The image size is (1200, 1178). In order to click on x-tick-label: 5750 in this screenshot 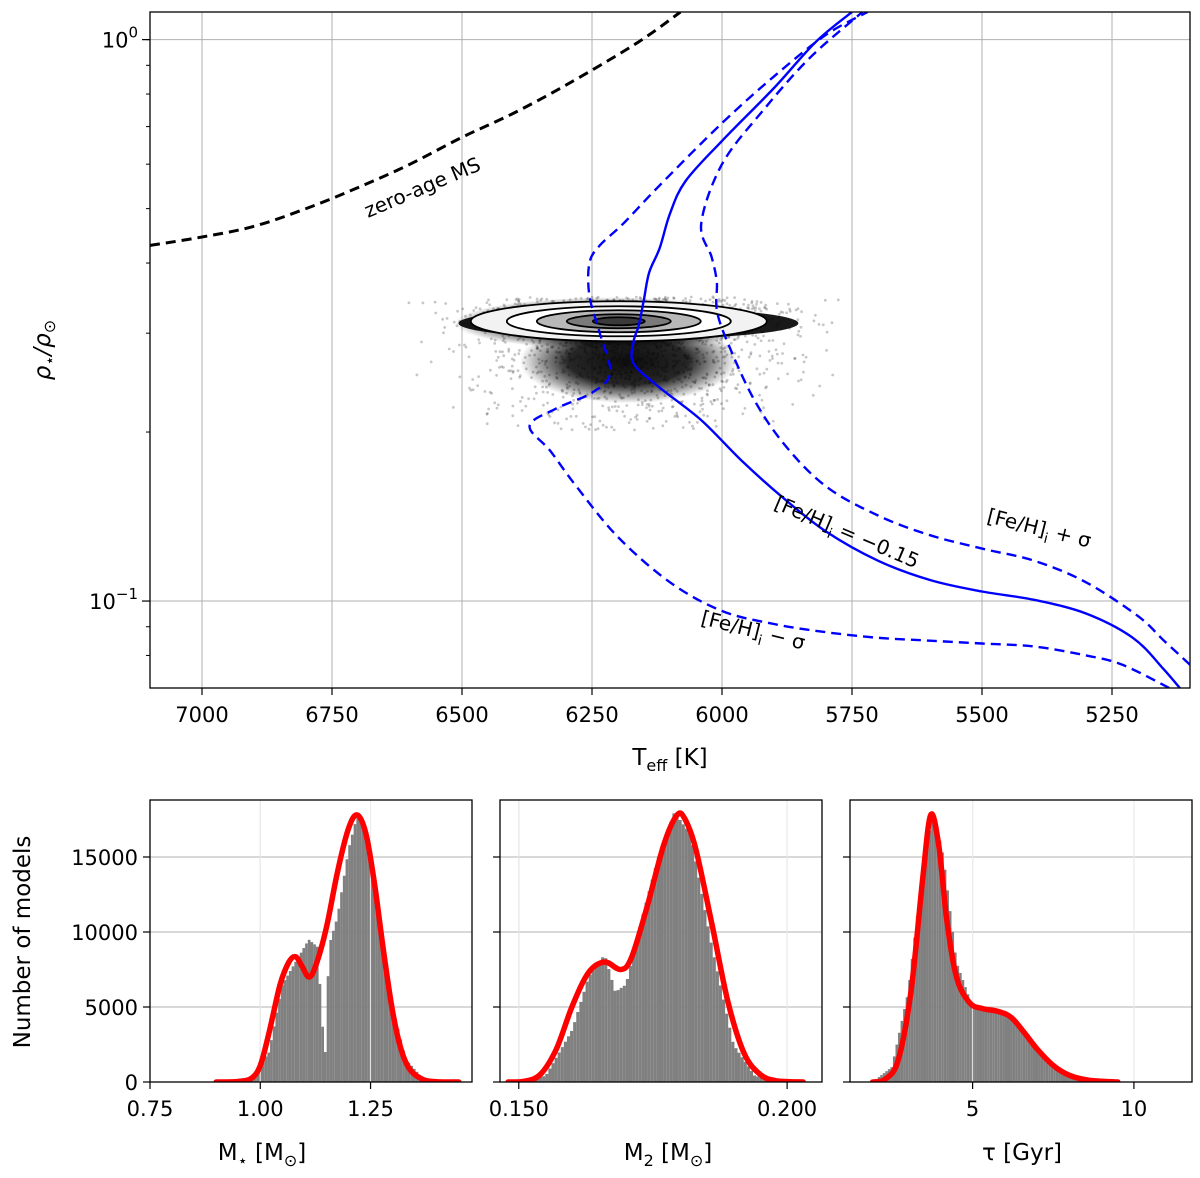, I will do `click(851, 715)`.